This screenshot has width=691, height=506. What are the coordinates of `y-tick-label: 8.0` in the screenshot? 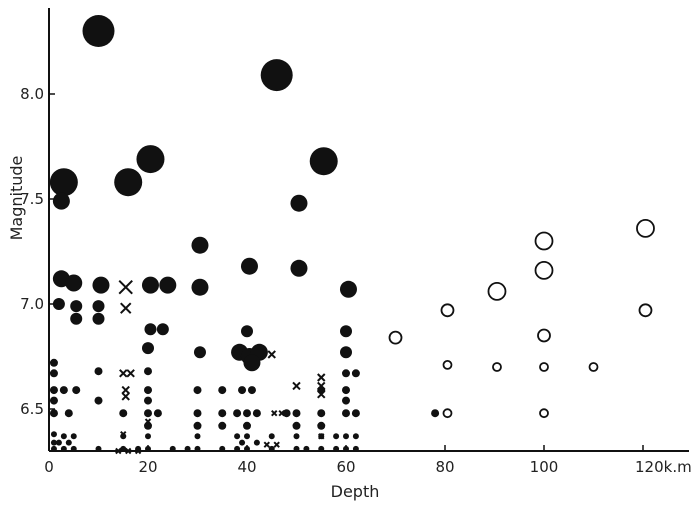 It's located at (32, 94).